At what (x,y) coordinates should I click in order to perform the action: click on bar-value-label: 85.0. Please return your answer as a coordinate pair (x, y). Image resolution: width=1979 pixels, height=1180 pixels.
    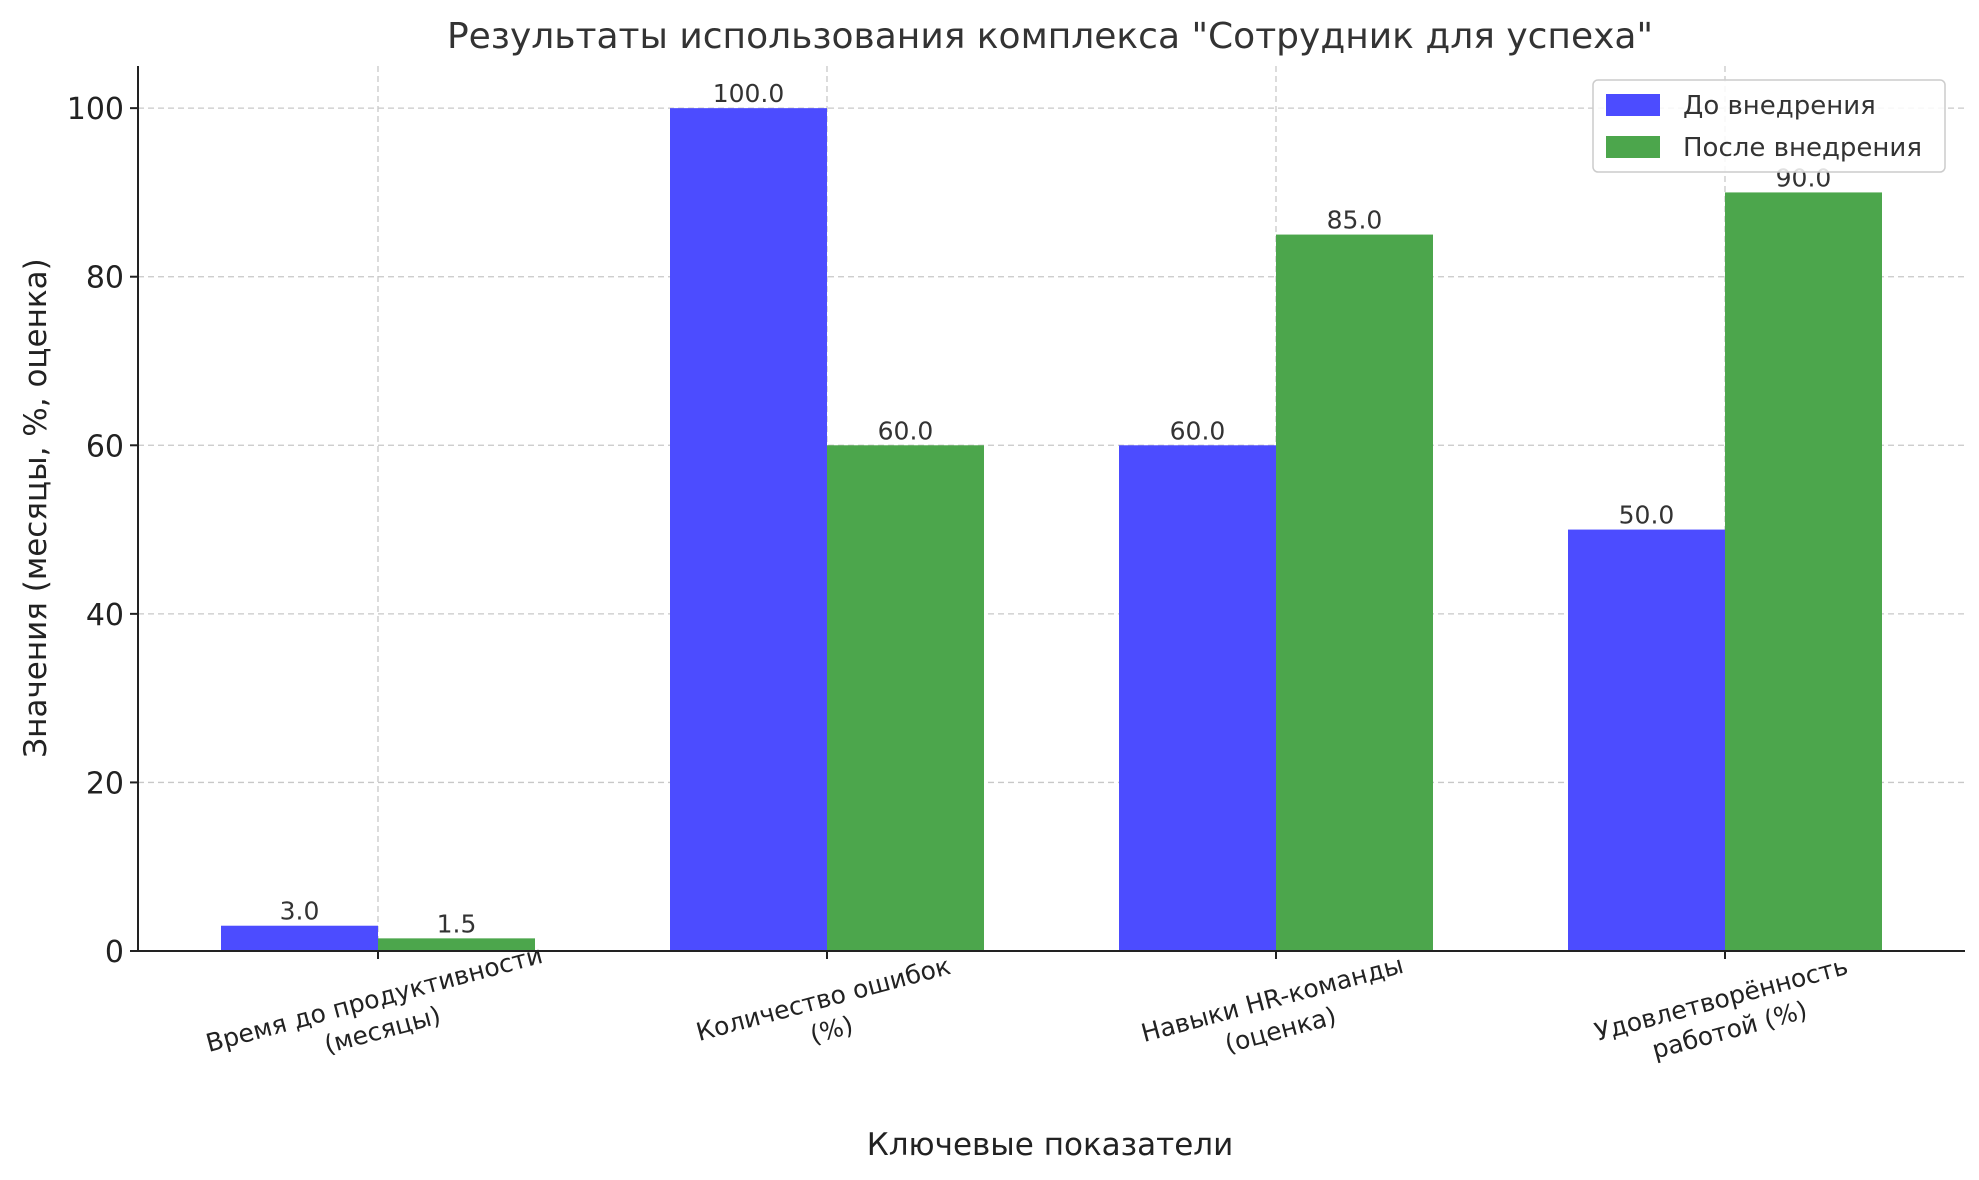
    Looking at the image, I should click on (1355, 220).